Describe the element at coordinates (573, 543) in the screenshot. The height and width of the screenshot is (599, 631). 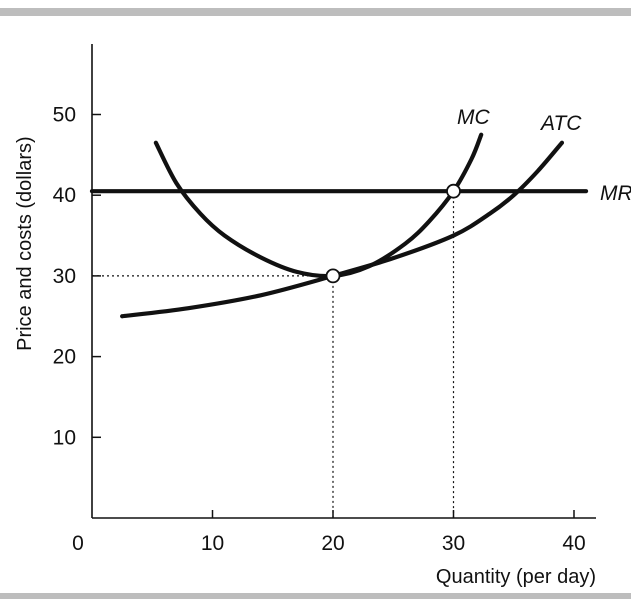
I see `x-tick-label-40: 40` at that location.